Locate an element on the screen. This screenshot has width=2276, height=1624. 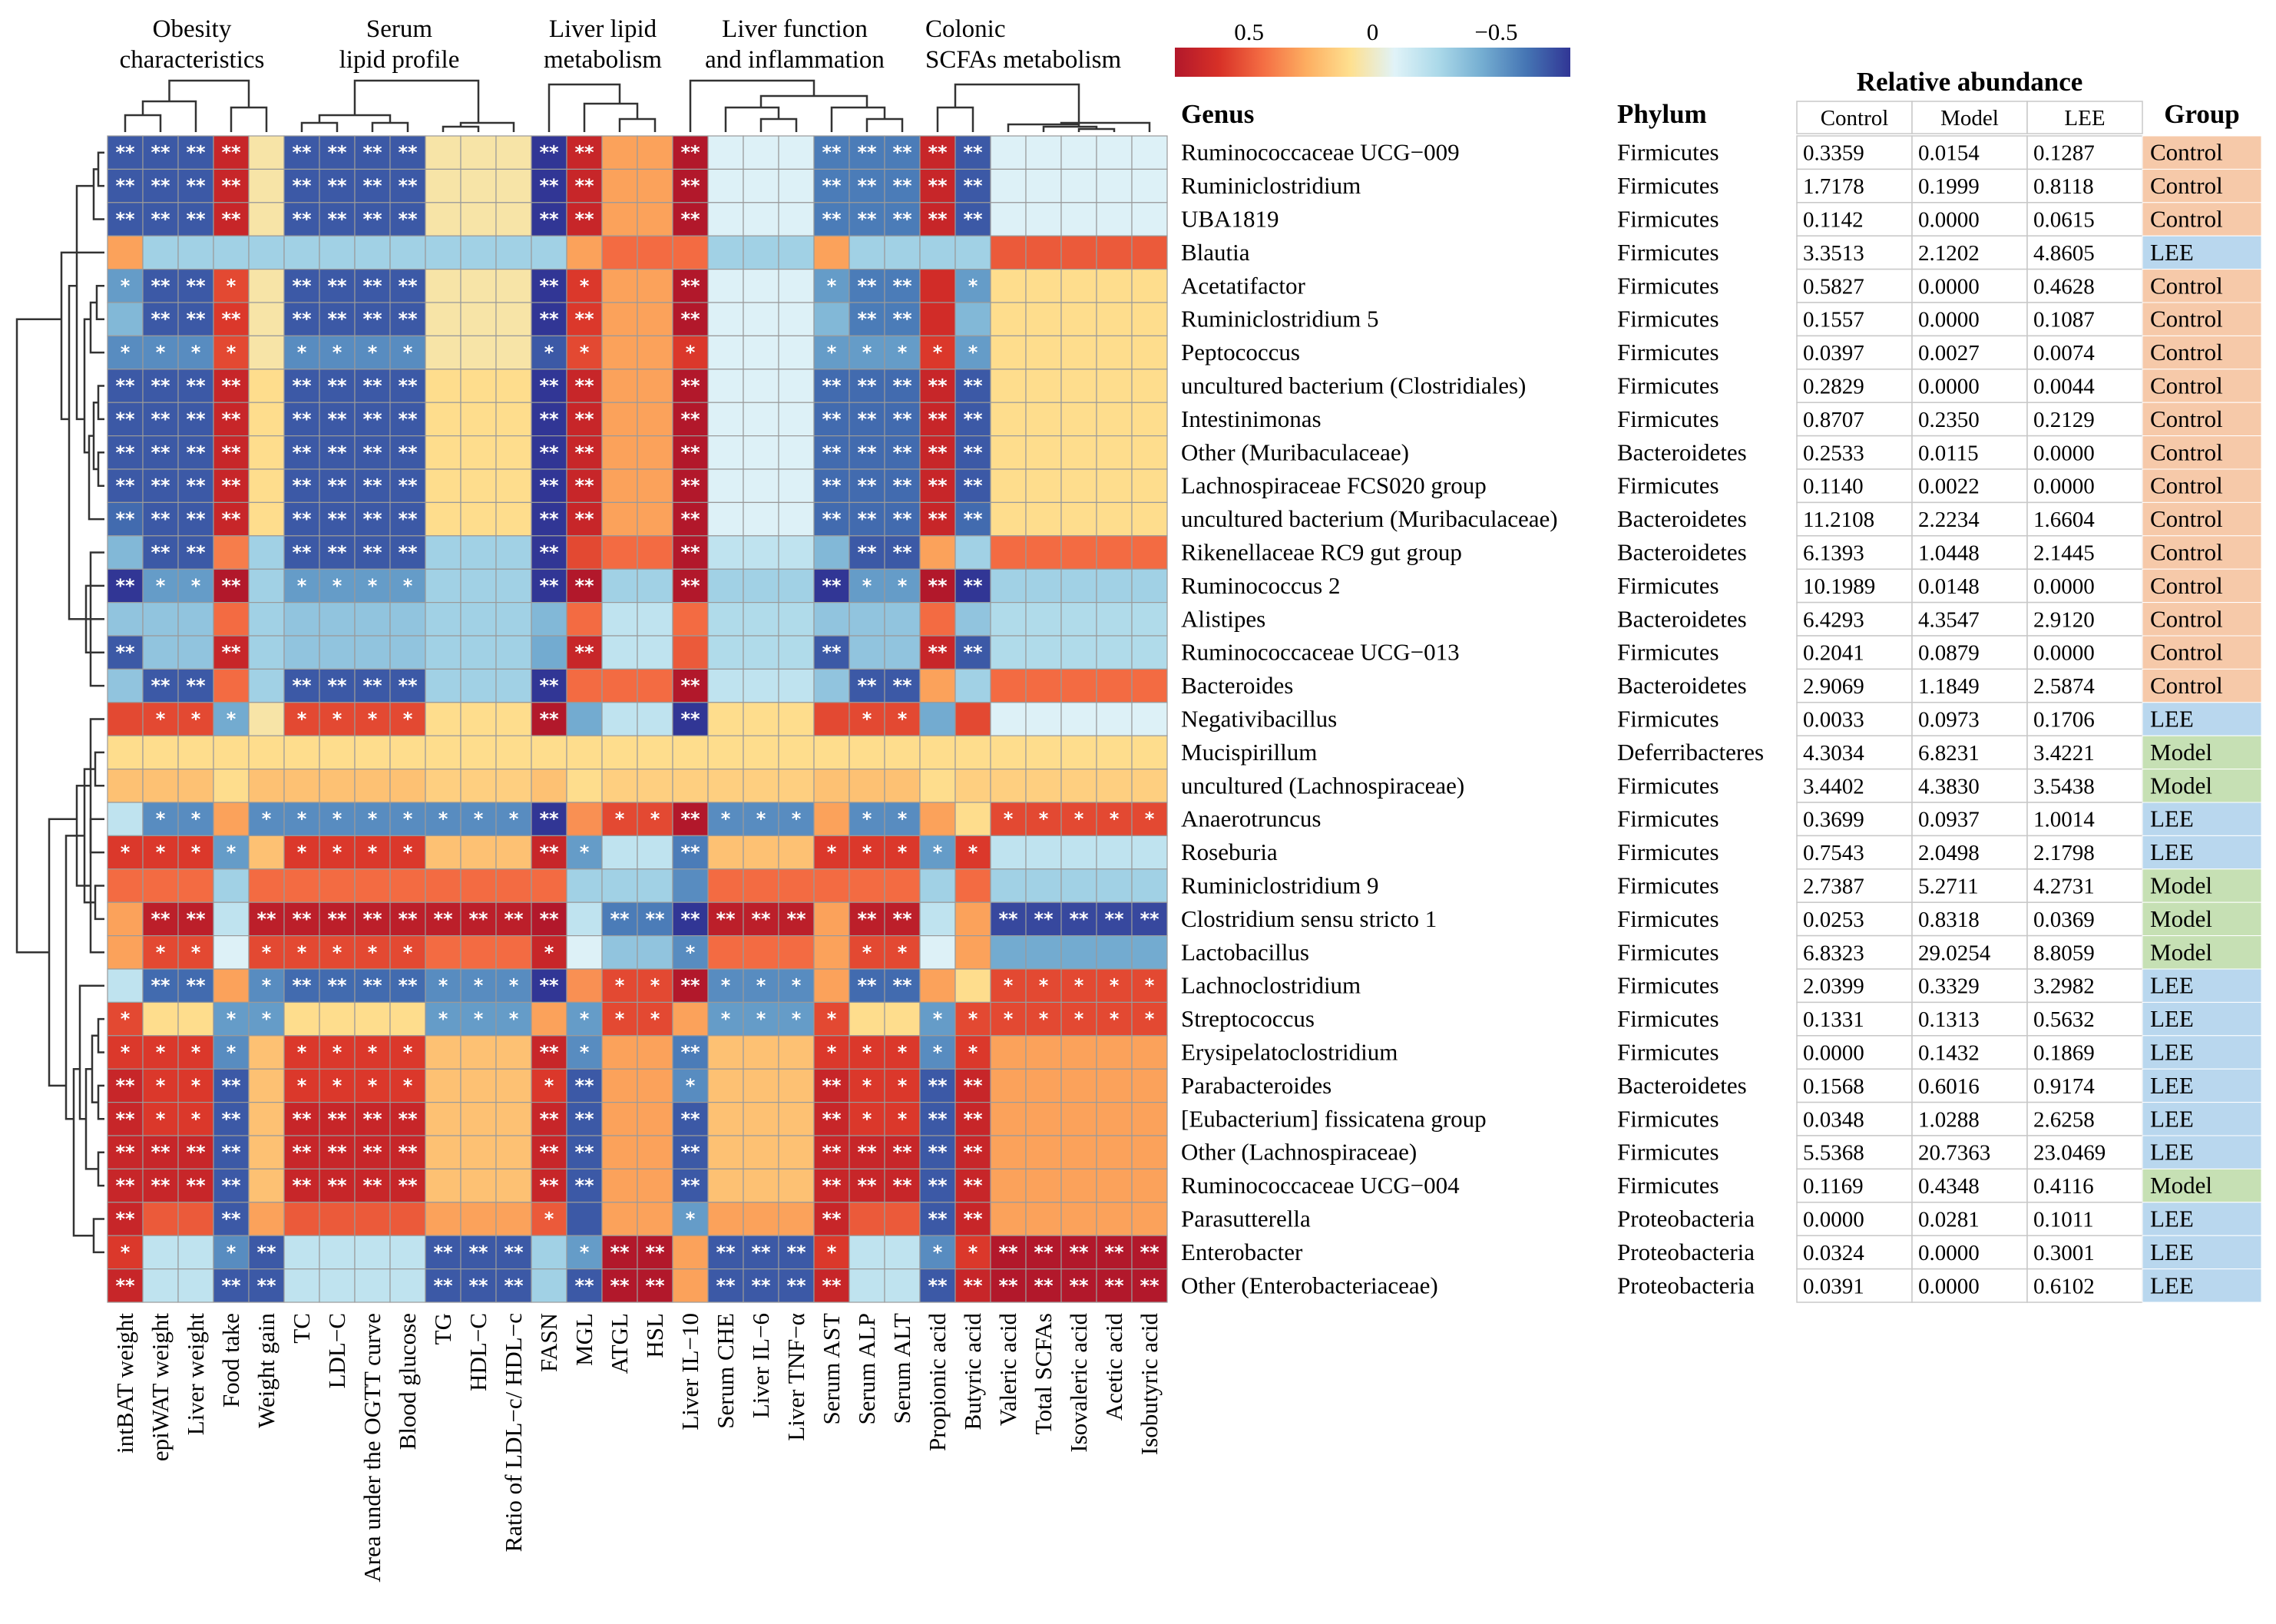
phylum-label: Firmicutes is located at coordinates (1668, 851).